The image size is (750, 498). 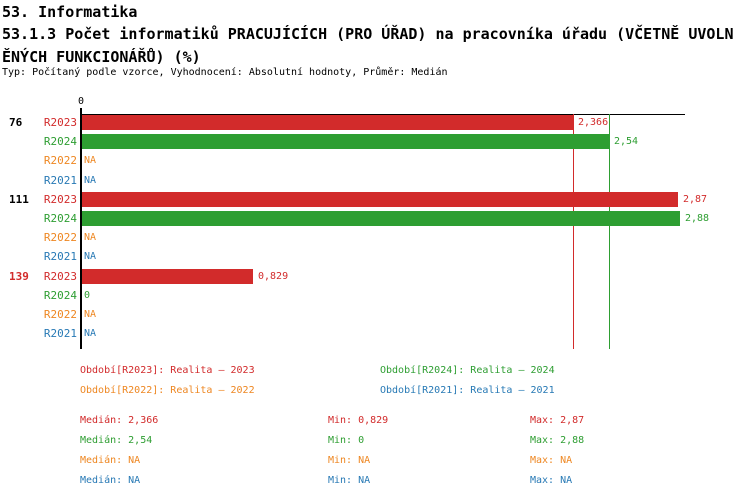 I want to click on bar-value-label: 0, so click(x=87, y=295).